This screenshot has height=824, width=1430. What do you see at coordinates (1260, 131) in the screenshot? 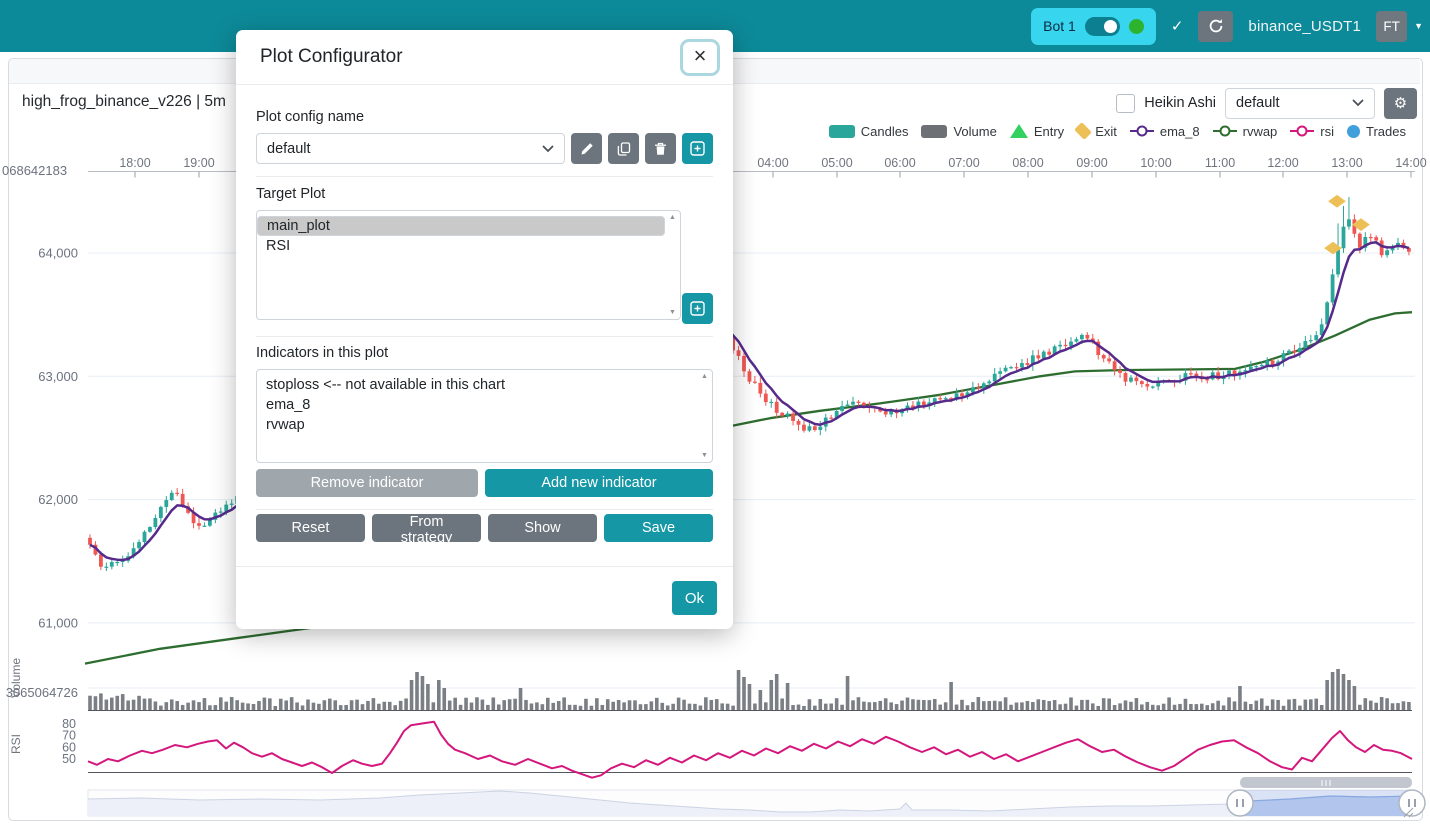
I see `legend-label: rvwap` at bounding box center [1260, 131].